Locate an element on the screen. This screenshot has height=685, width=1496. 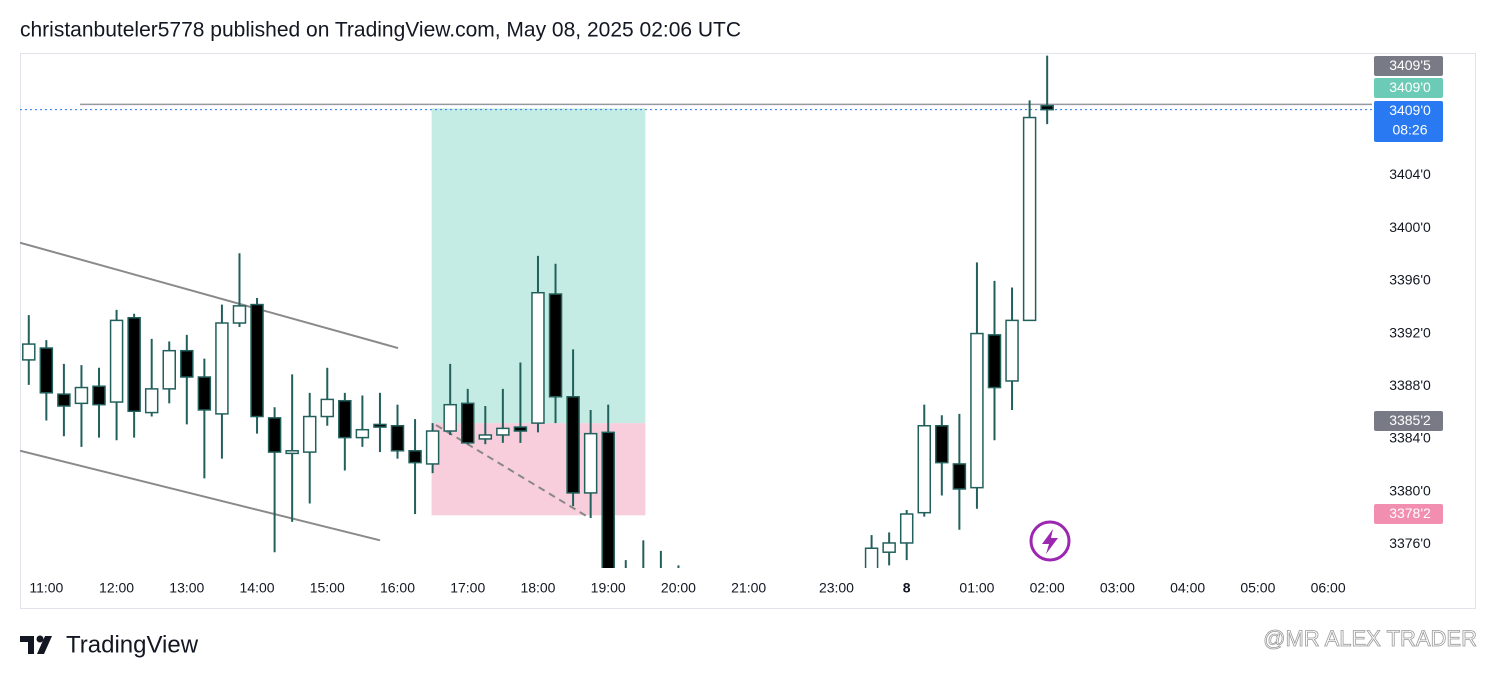
flash-icon is located at coordinates (1050, 541).